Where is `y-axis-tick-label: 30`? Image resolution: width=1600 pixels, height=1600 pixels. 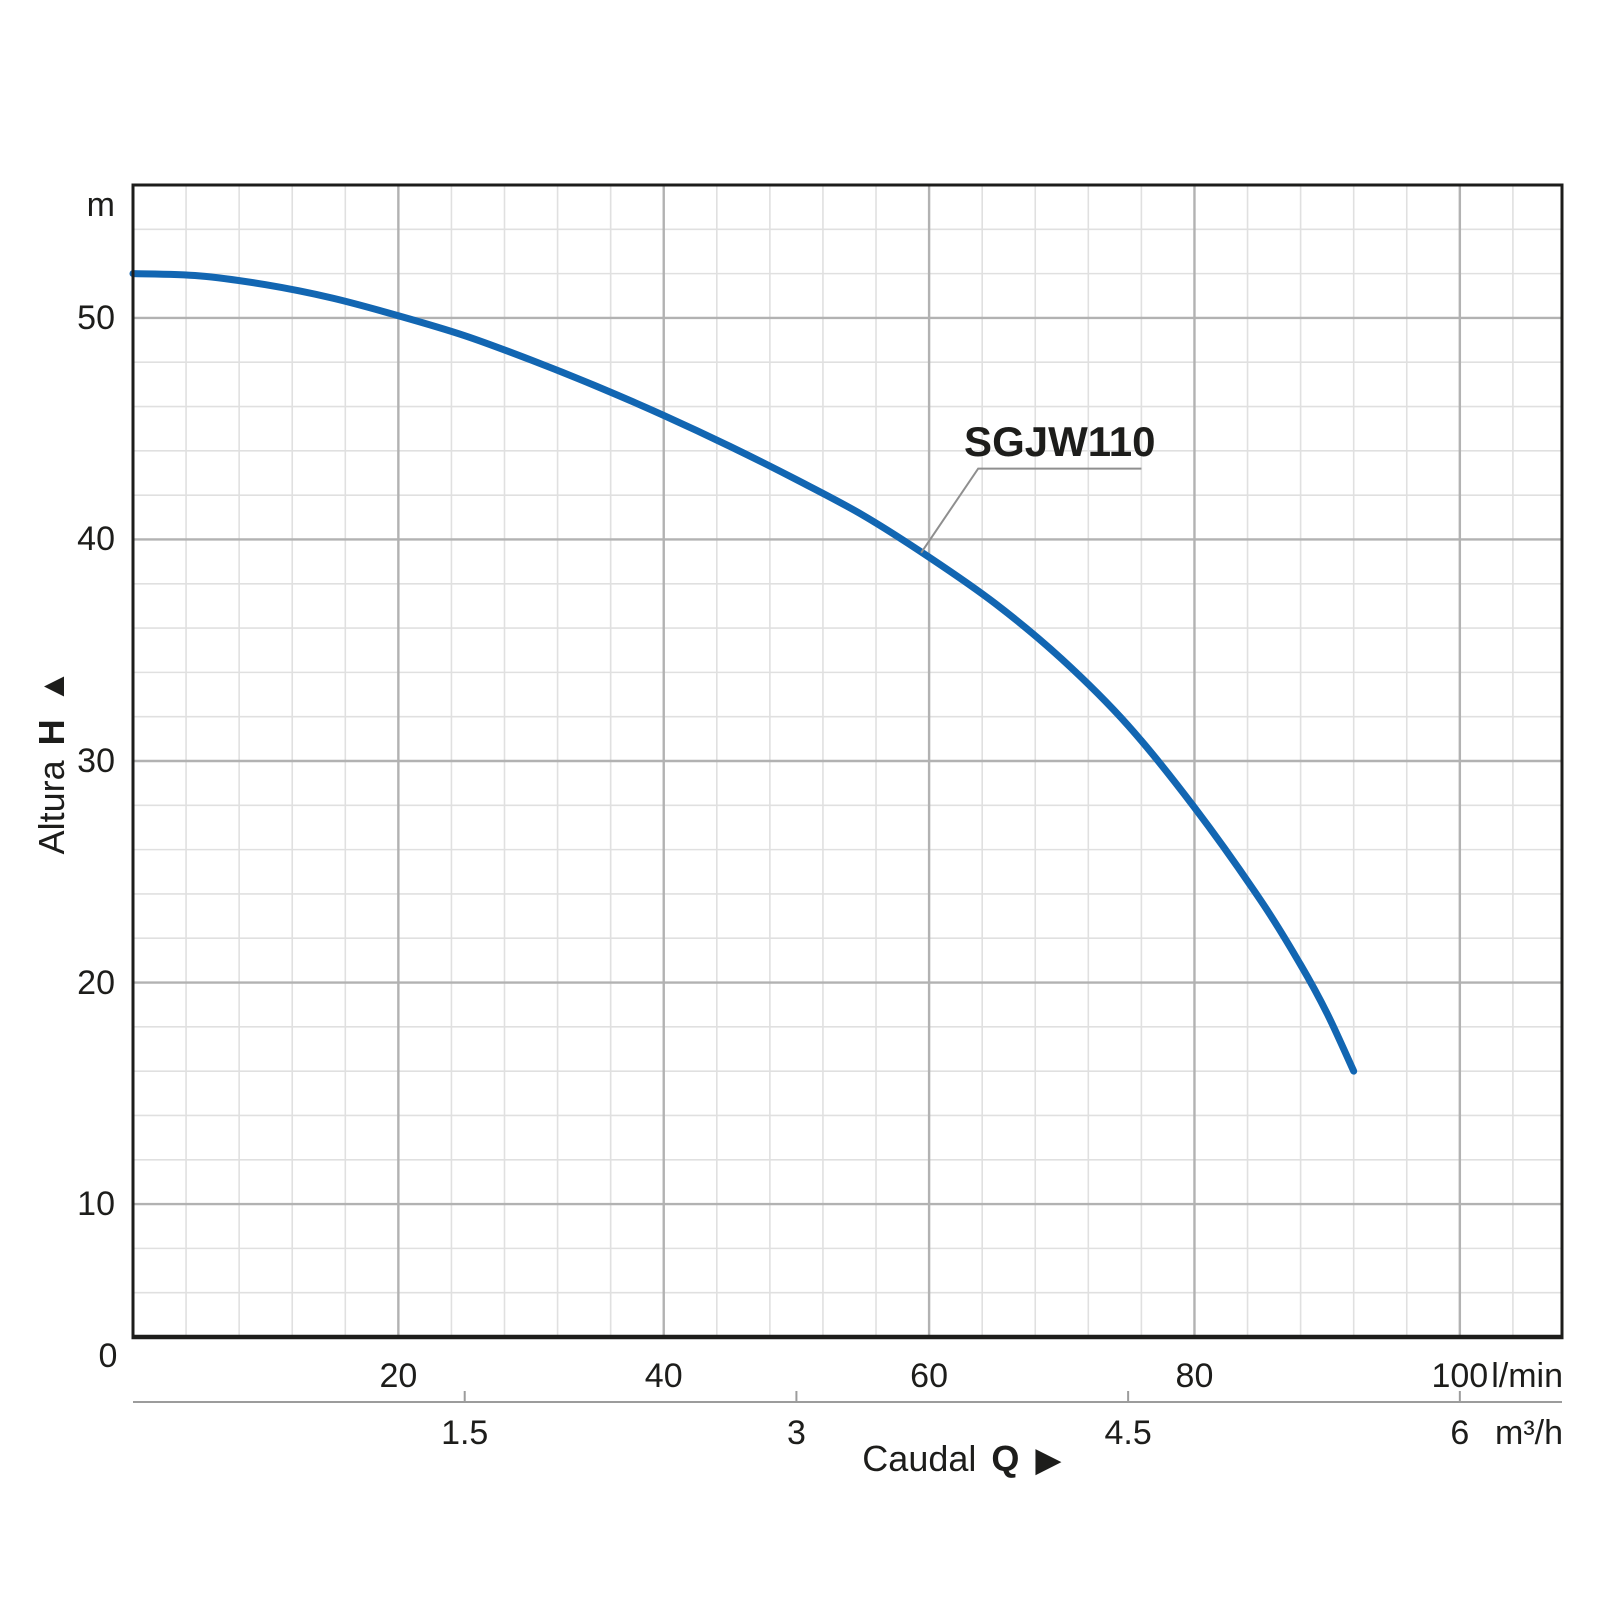
y-axis-tick-label: 30 is located at coordinates (96, 761).